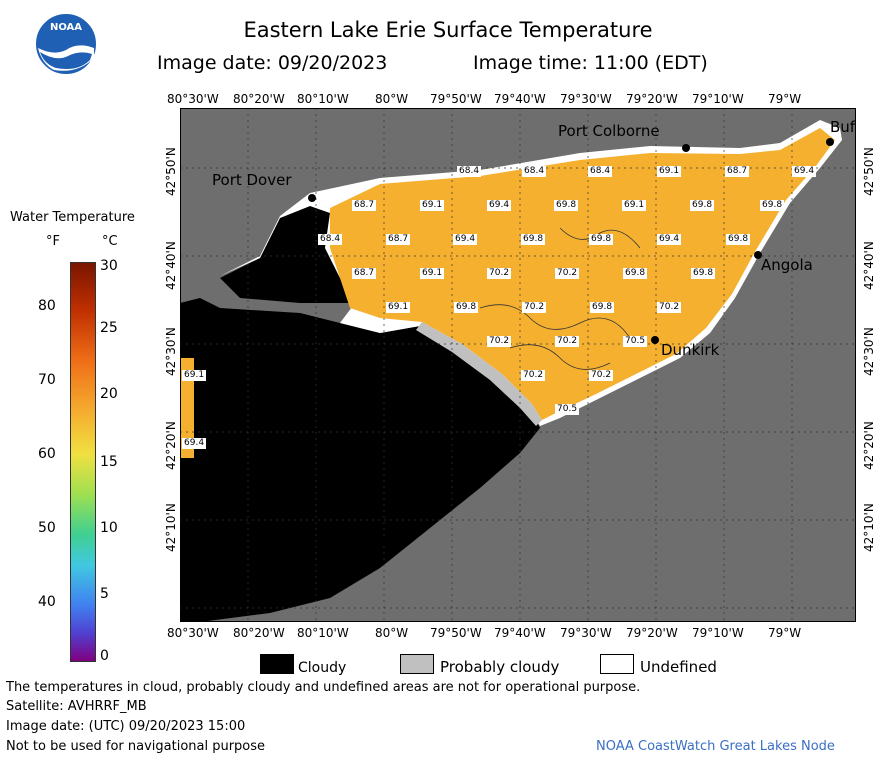 Image resolution: width=896 pixels, height=763 pixels. I want to click on noaa-logo-text: NOAA, so click(66, 27).